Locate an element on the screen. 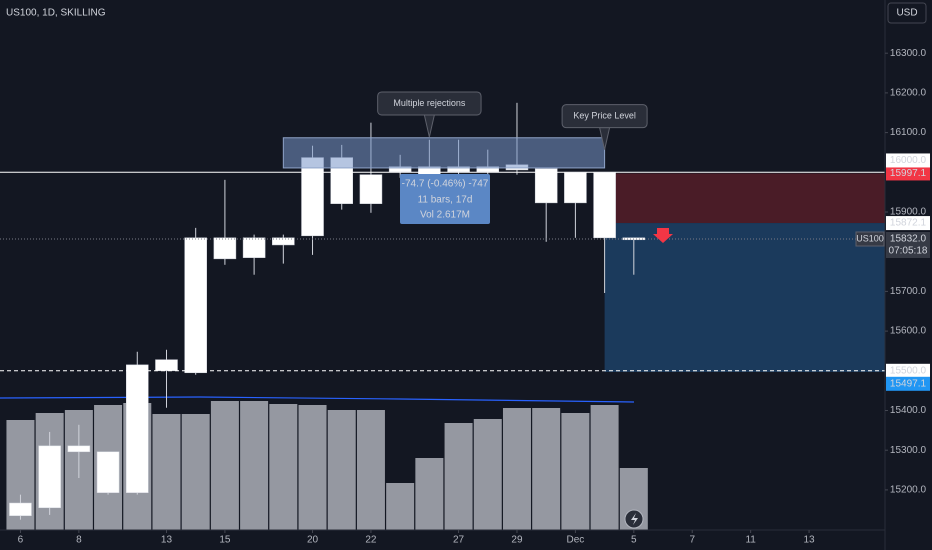  currency-box is located at coordinates (907, 13).